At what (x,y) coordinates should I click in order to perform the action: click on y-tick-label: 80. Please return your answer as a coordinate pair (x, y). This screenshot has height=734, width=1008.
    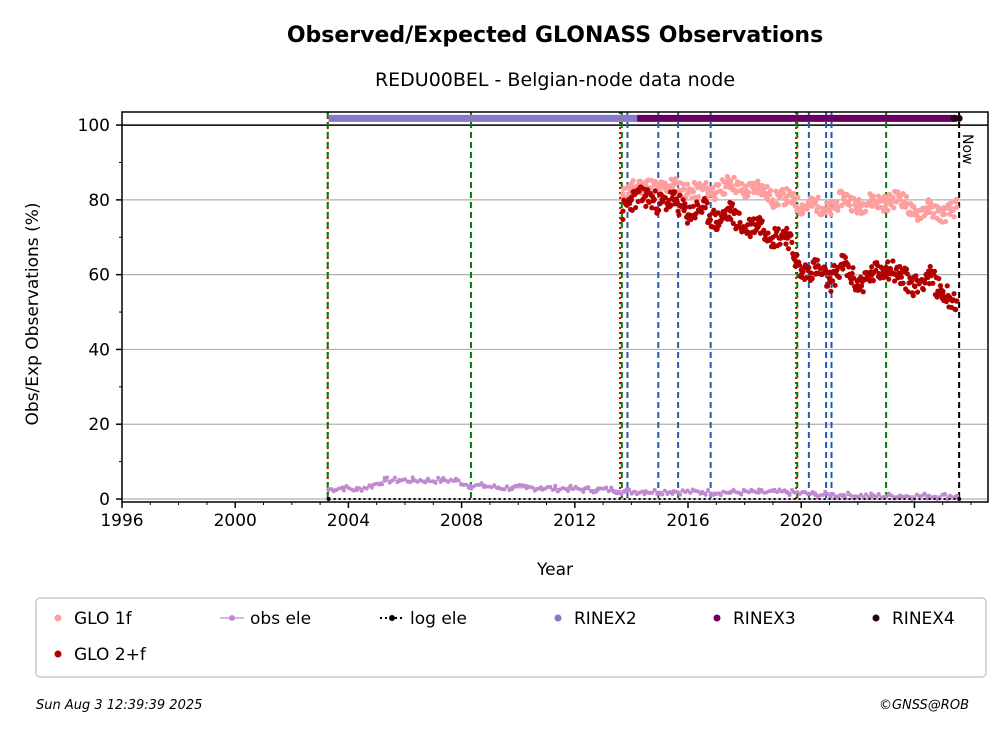
    Looking at the image, I should click on (99, 201).